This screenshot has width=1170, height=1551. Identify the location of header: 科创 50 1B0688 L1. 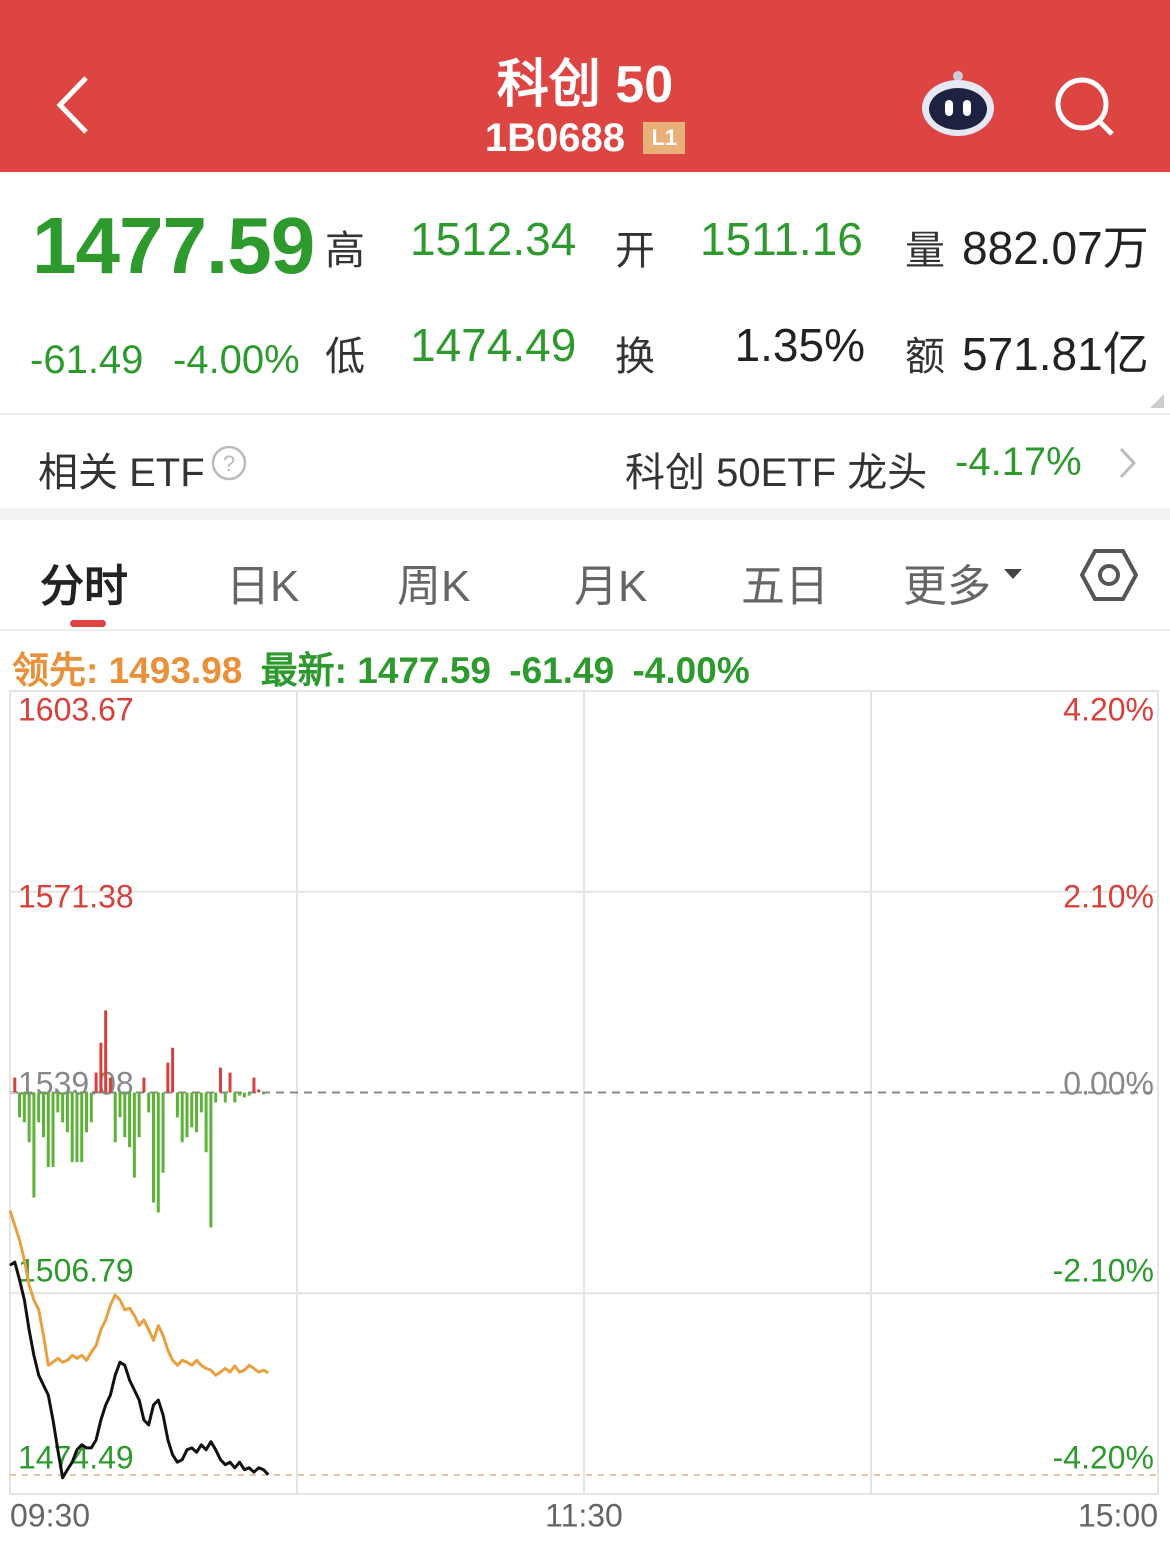
(585, 86).